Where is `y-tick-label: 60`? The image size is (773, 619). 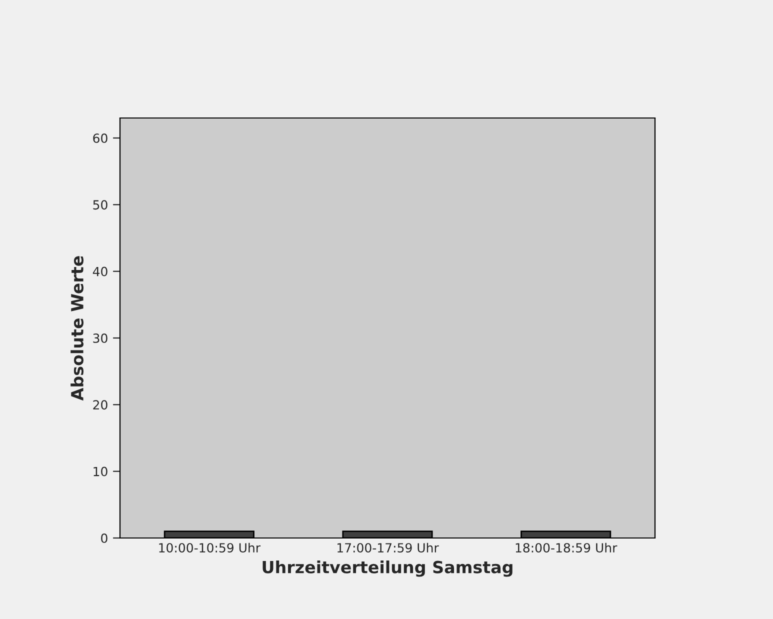 y-tick-label: 60 is located at coordinates (100, 138).